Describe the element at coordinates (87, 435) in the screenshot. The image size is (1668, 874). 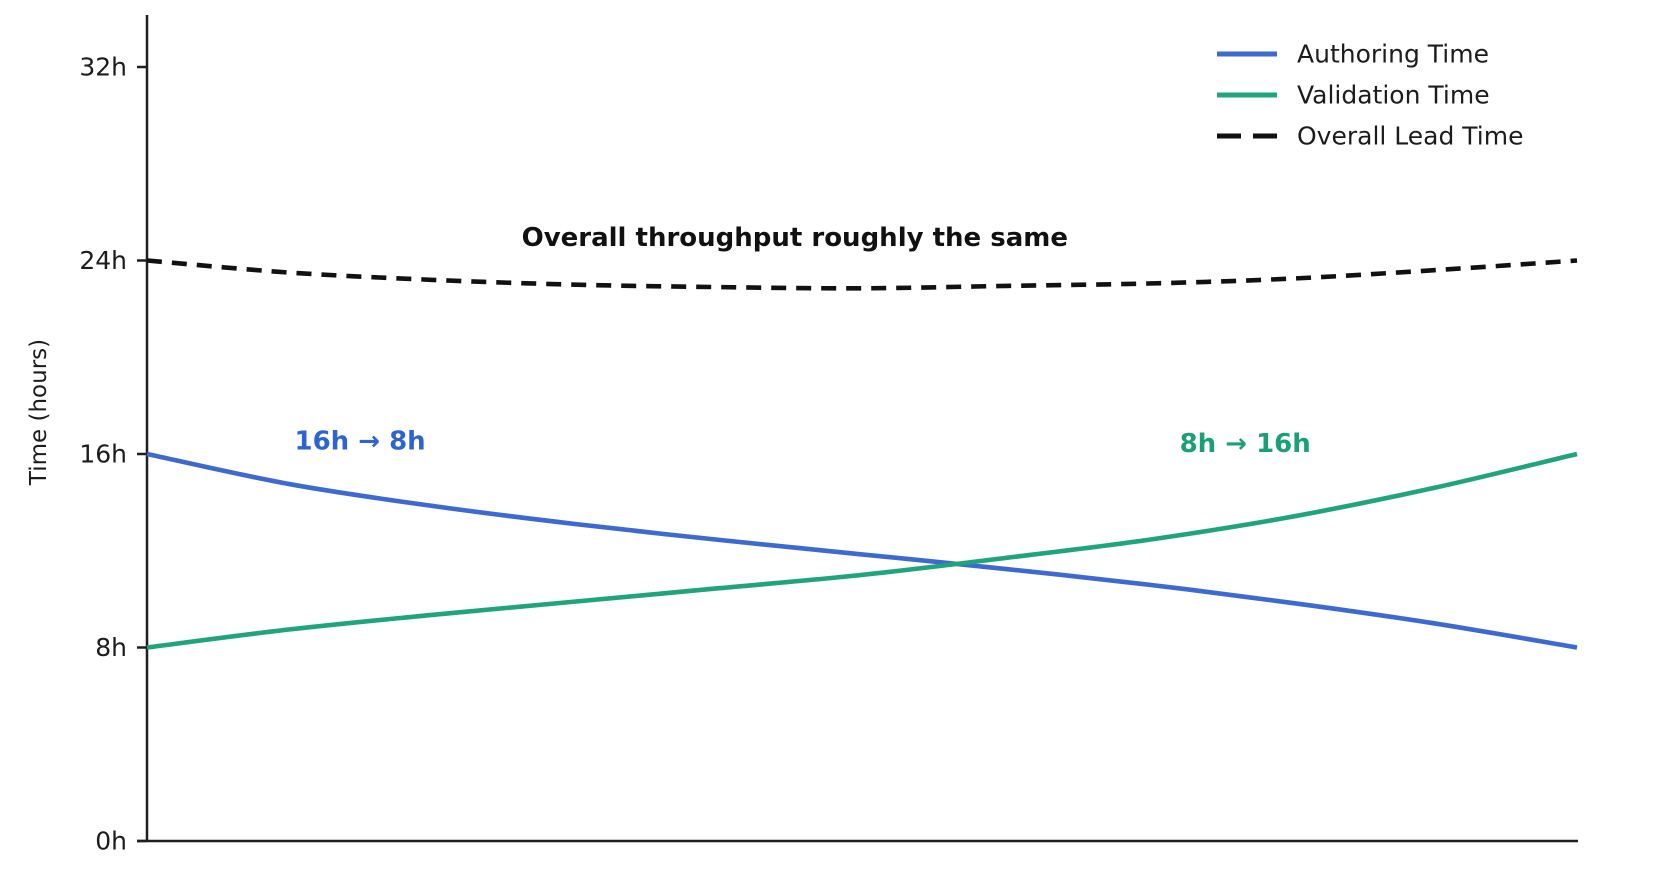
I see `y-axis: 0h 8h 16h 24h 32h Time (hours)` at that location.